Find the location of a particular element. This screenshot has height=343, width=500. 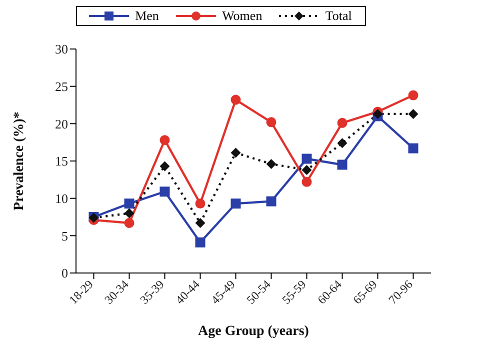

y-tick-label: 25 is located at coordinates (61, 86).